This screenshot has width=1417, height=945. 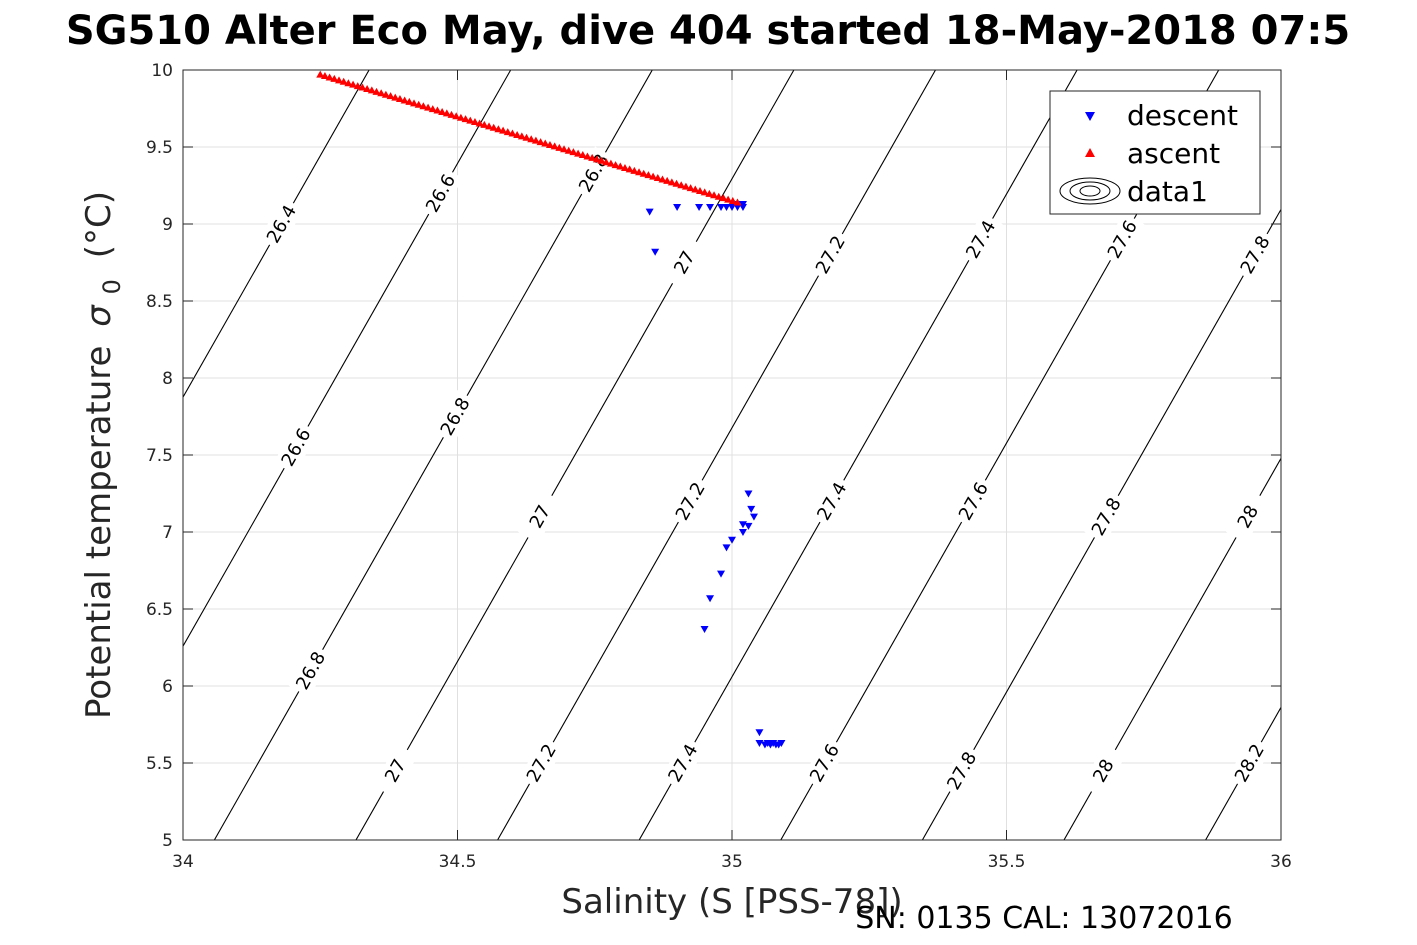 I want to click on legend-data1-marker, so click(x=1090, y=191).